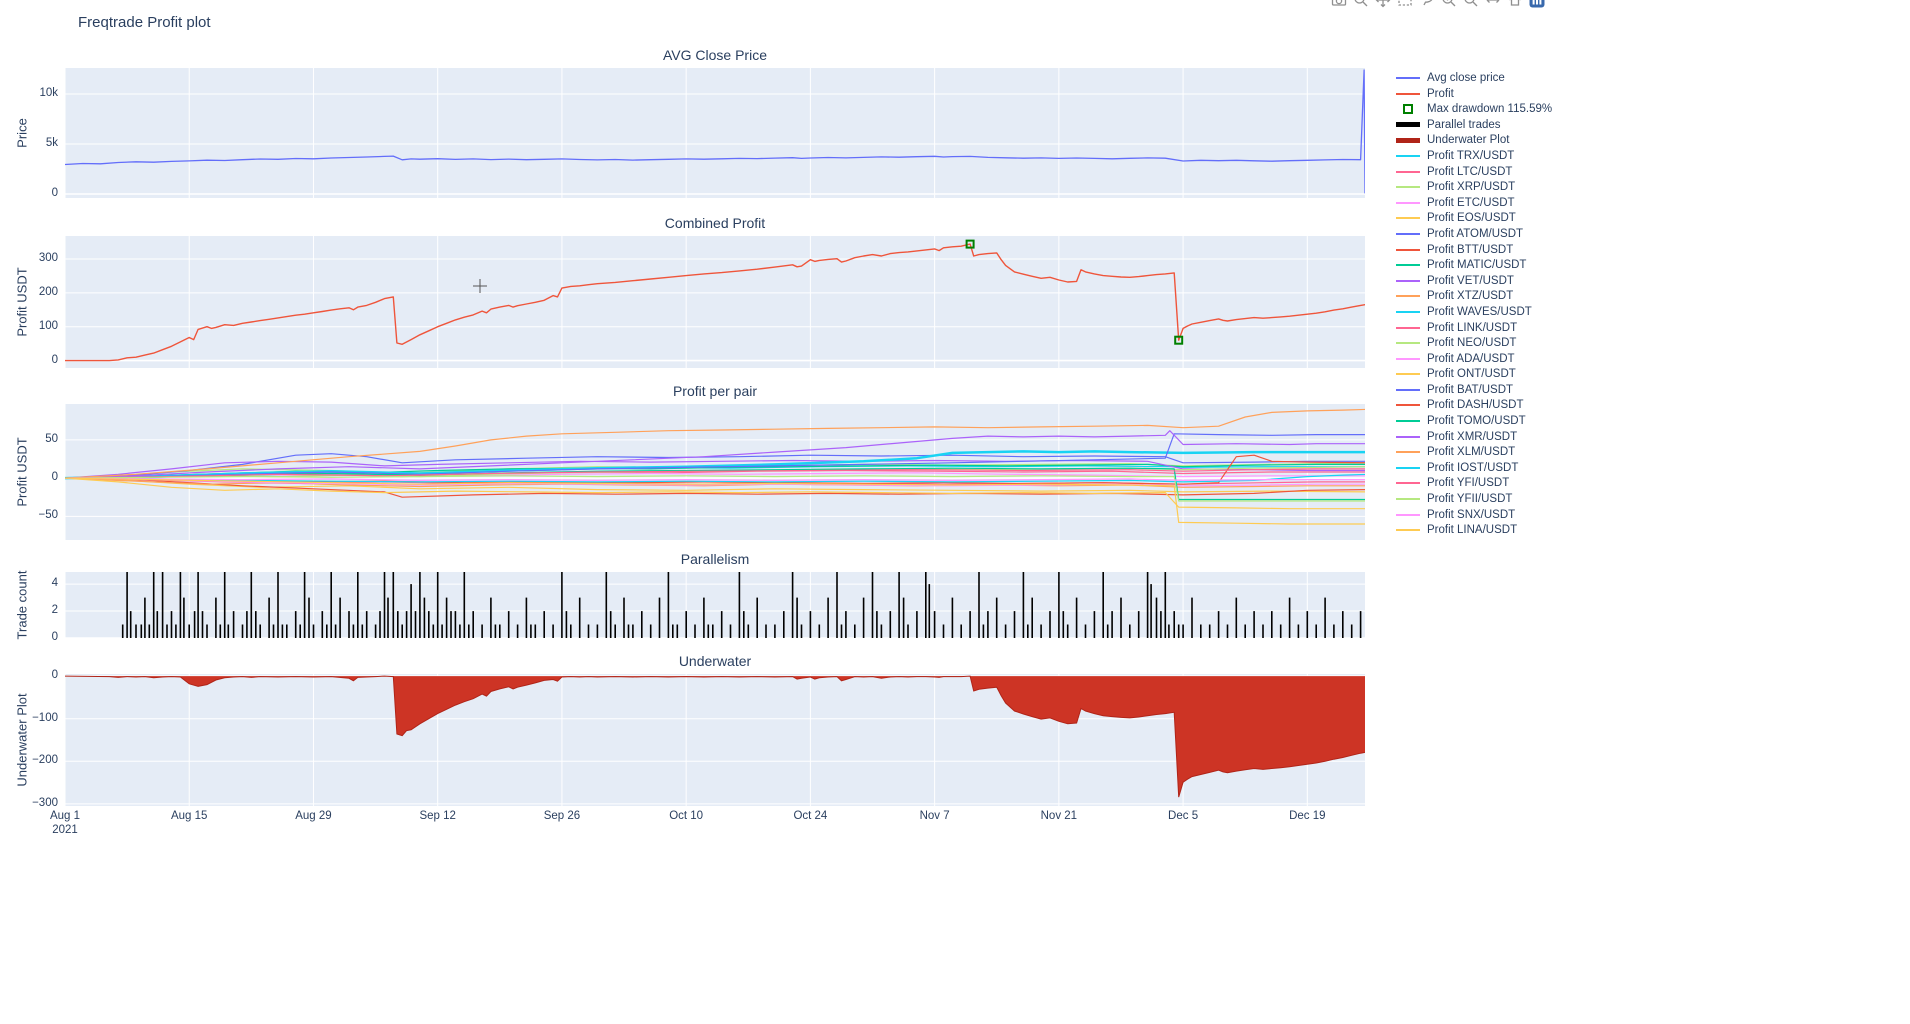 Image resolution: width=1910 pixels, height=1024 pixels. Describe the element at coordinates (45, 802) in the screenshot. I see `y-tick-label: −300` at that location.